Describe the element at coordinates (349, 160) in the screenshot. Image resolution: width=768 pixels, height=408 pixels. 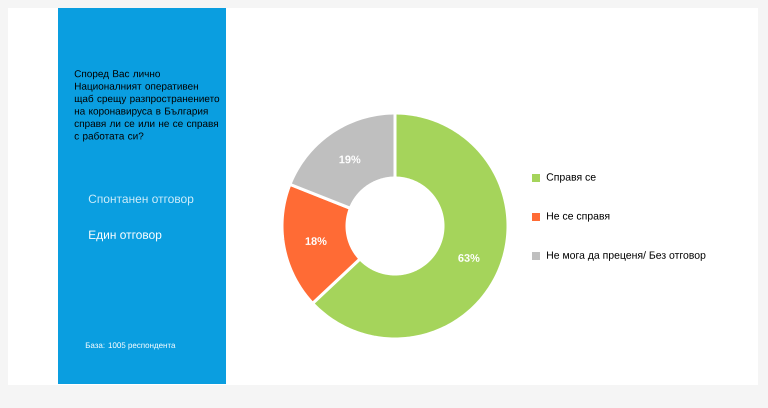
I see `data-label: 19%` at that location.